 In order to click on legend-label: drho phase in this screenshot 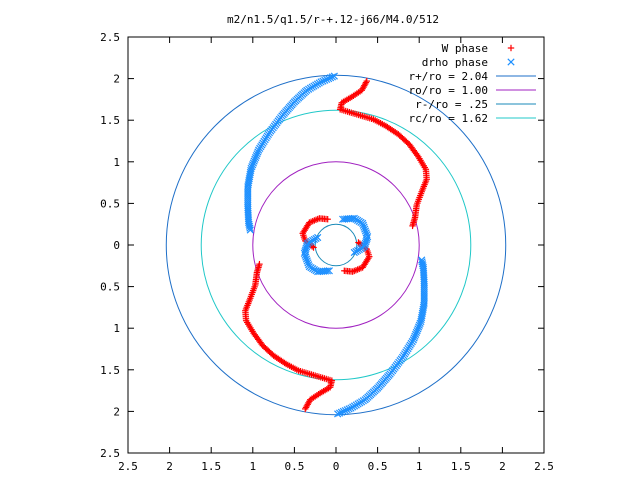, I will do `click(455, 62)`.